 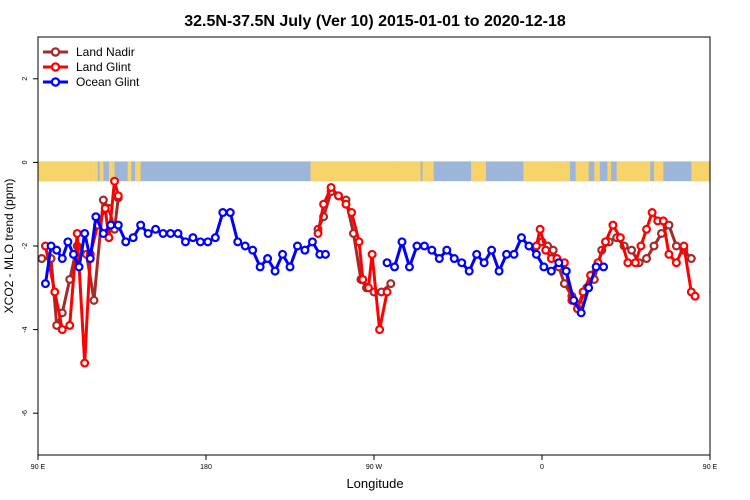 What do you see at coordinates (25, 79) in the screenshot?
I see `y-tick-label: 2` at bounding box center [25, 79].